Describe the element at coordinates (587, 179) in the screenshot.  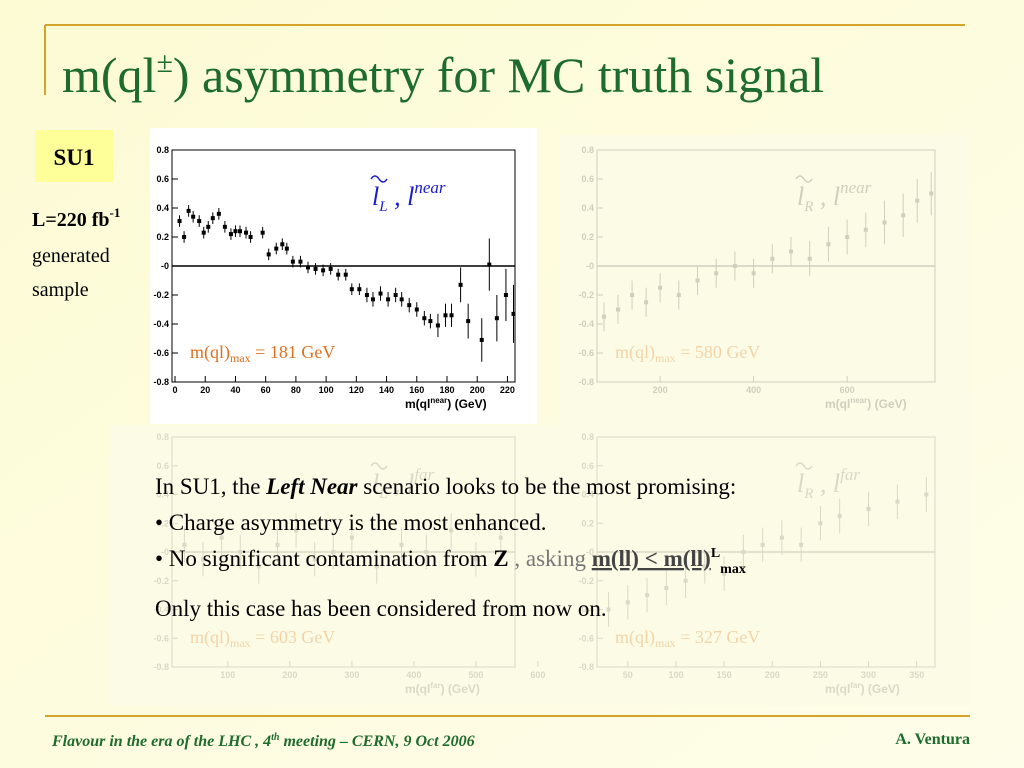
I see `y-tick-label: 0.6` at that location.